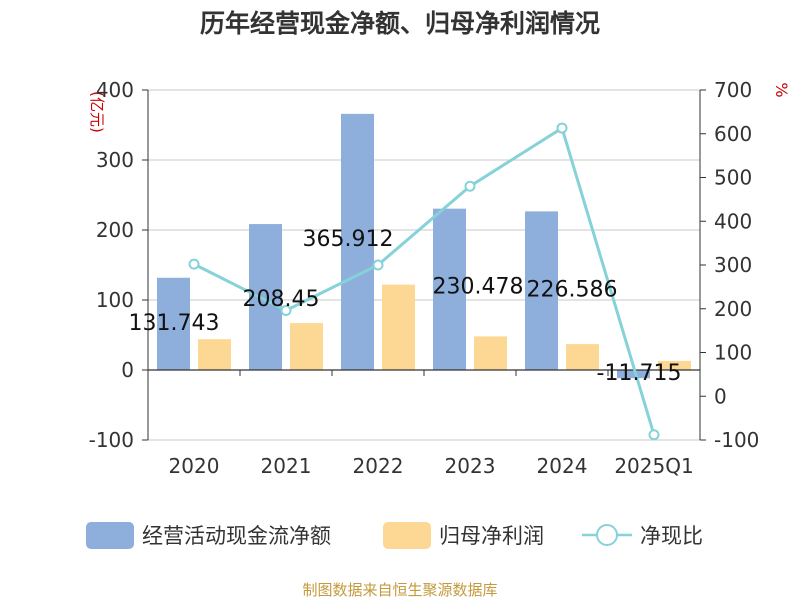 The height and width of the screenshot is (604, 800). Describe the element at coordinates (733, 90) in the screenshot. I see `y-right-tick-label: 700` at that location.